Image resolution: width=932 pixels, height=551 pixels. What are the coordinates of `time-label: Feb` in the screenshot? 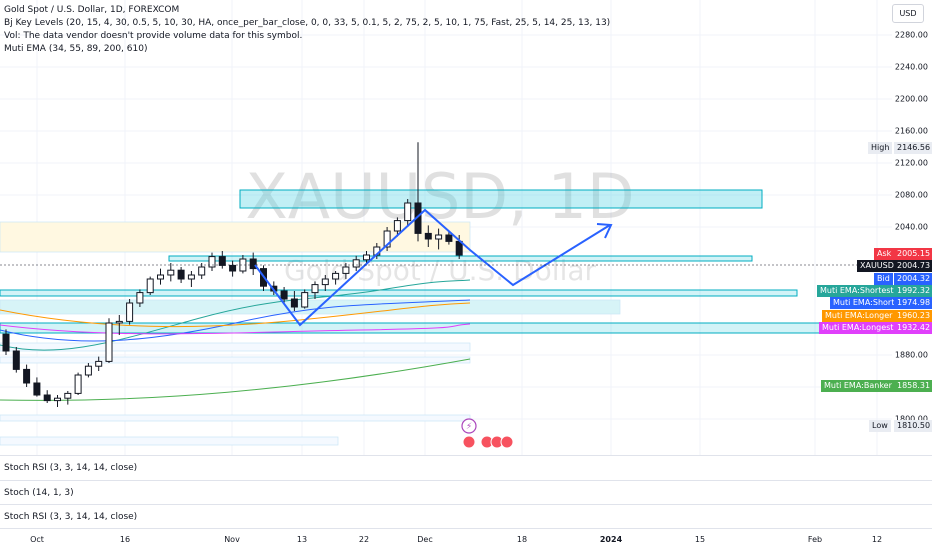 It's located at (815, 539).